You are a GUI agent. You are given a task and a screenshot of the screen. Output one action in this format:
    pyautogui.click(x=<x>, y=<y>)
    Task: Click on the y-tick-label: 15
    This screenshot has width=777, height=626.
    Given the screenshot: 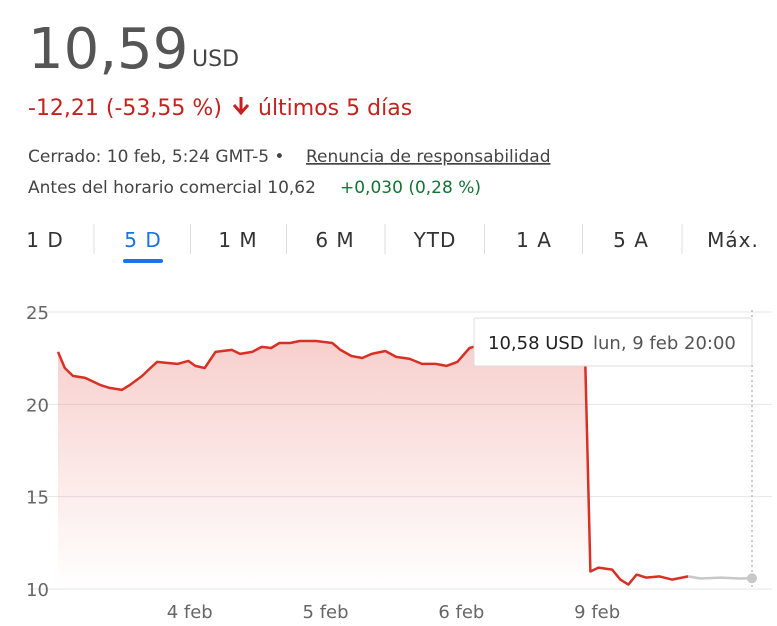 What is the action you would take?
    pyautogui.click(x=37, y=498)
    